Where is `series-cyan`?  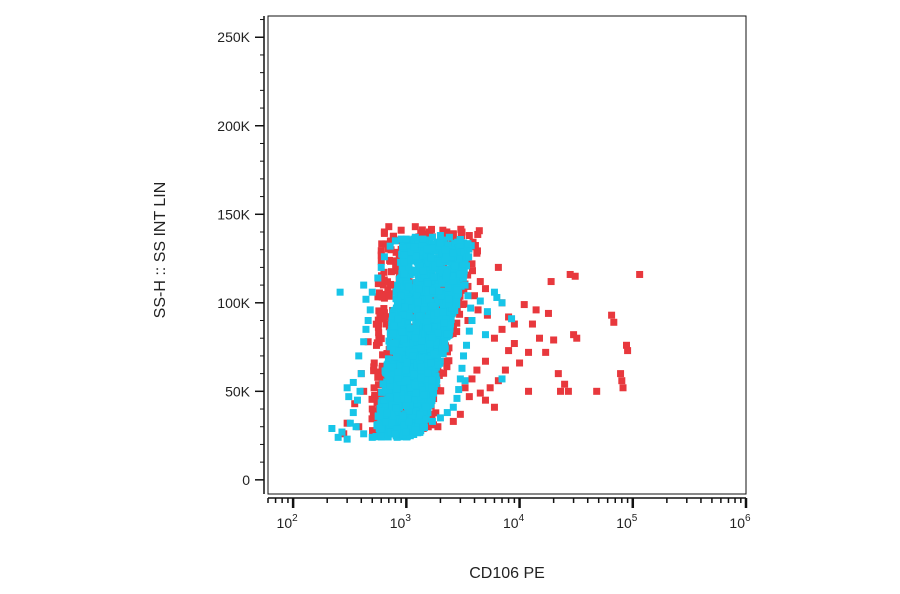
series-cyan is located at coordinates (422, 337).